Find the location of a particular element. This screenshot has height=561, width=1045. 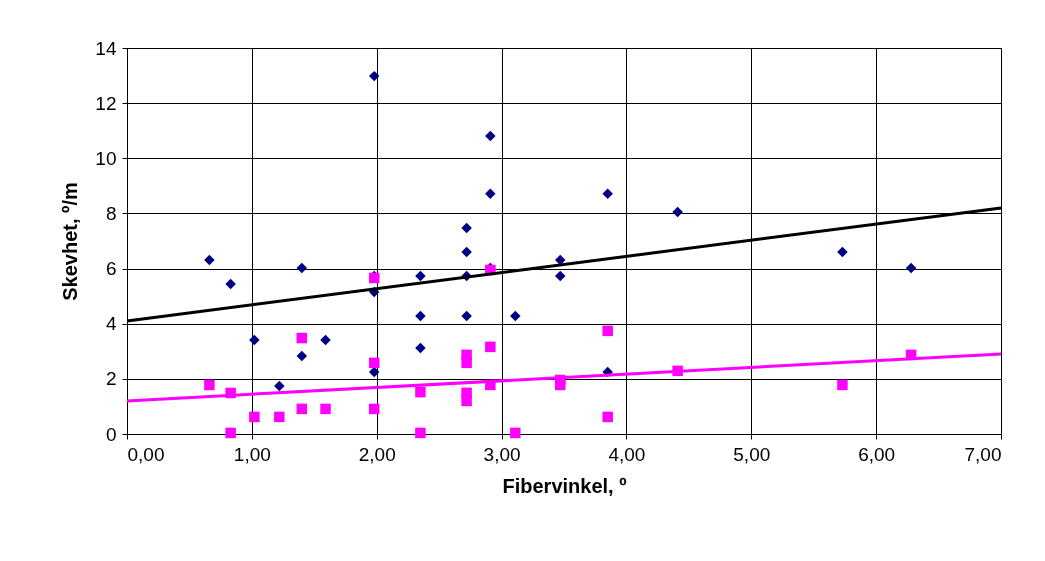

y-tick-label: 12 is located at coordinates (106, 103).